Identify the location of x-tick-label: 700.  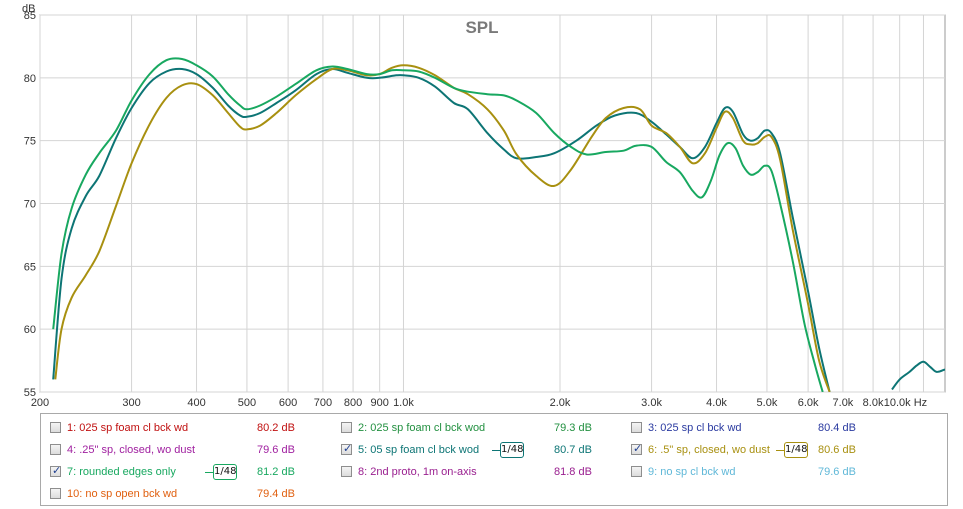
(323, 403).